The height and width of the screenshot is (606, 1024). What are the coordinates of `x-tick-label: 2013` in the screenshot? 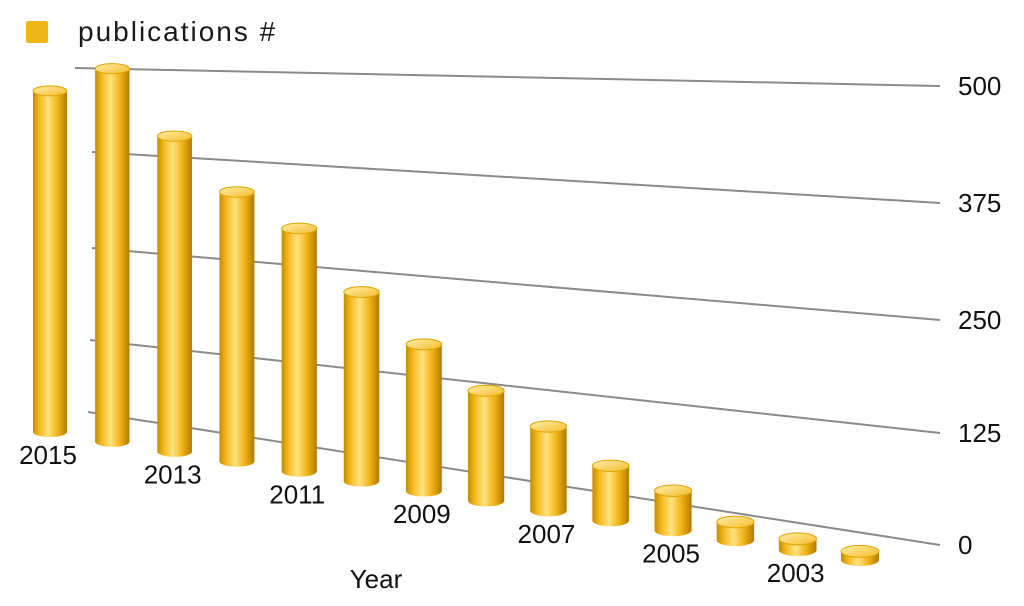 It's located at (173, 475).